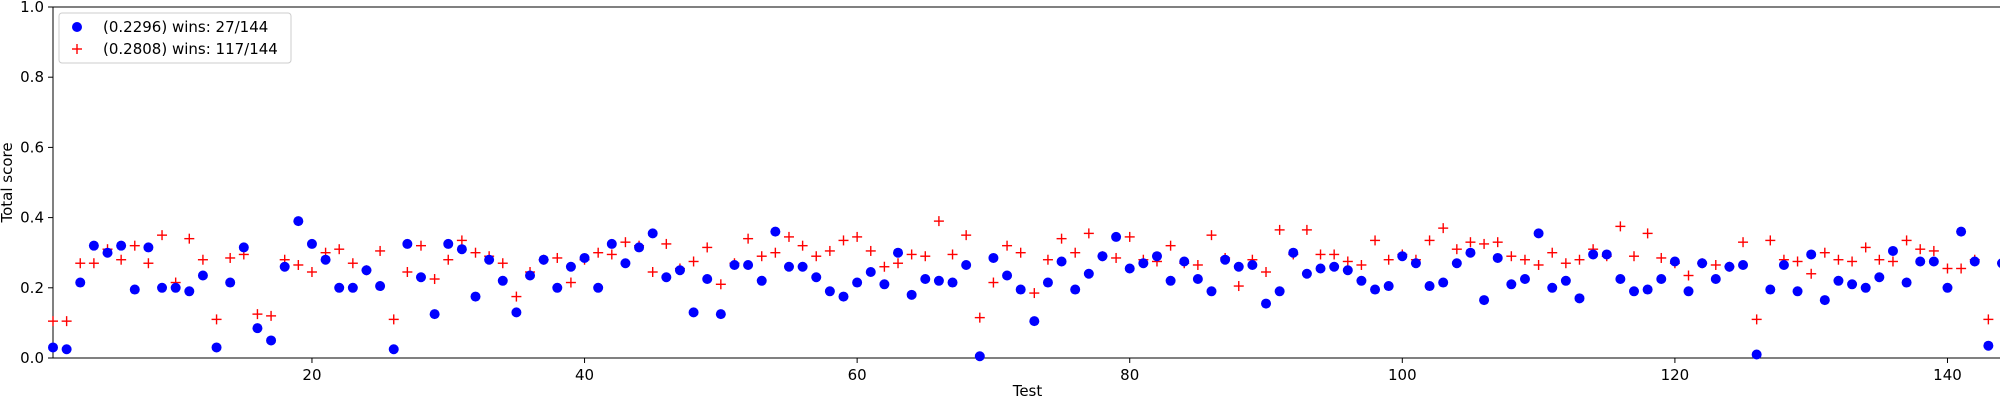  I want to click on x-axis-title: Test, so click(1027, 391).